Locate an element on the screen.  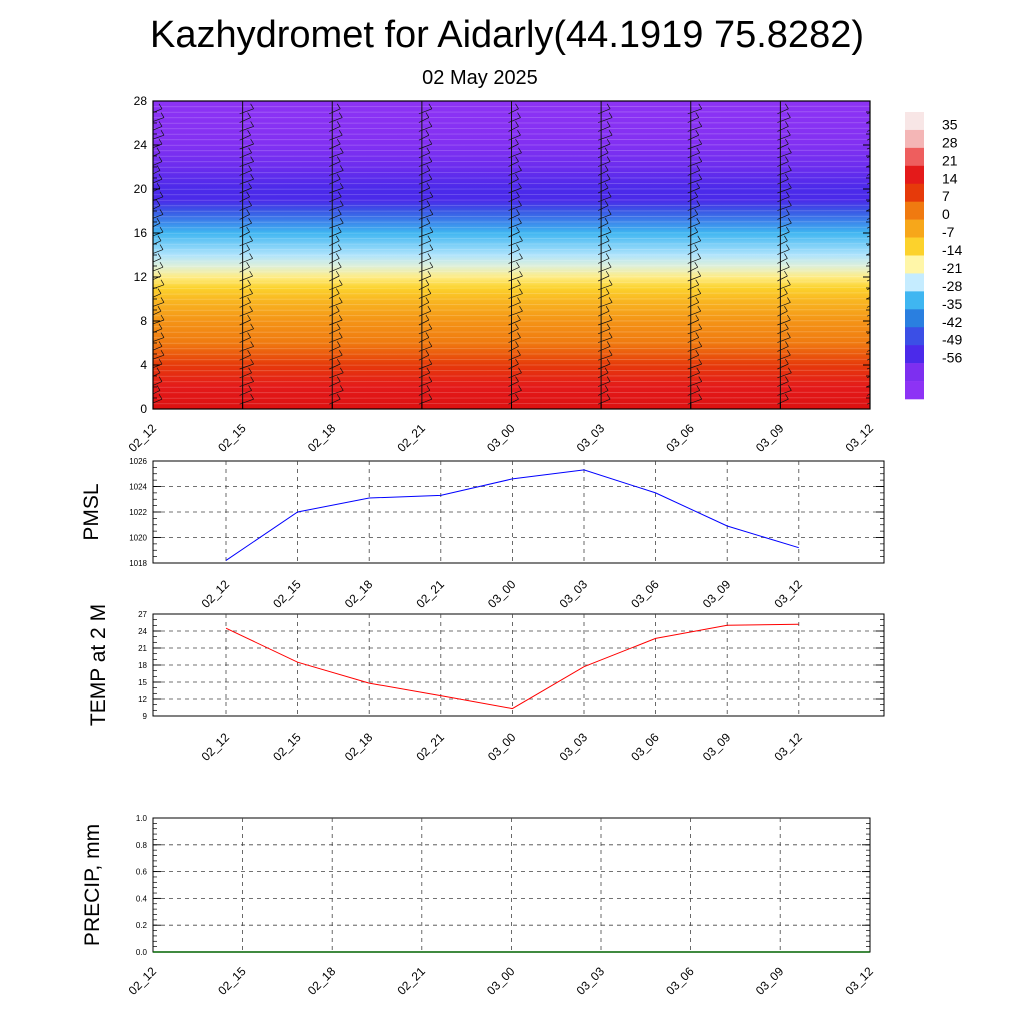
colorbar-label: -49 is located at coordinates (952, 340).